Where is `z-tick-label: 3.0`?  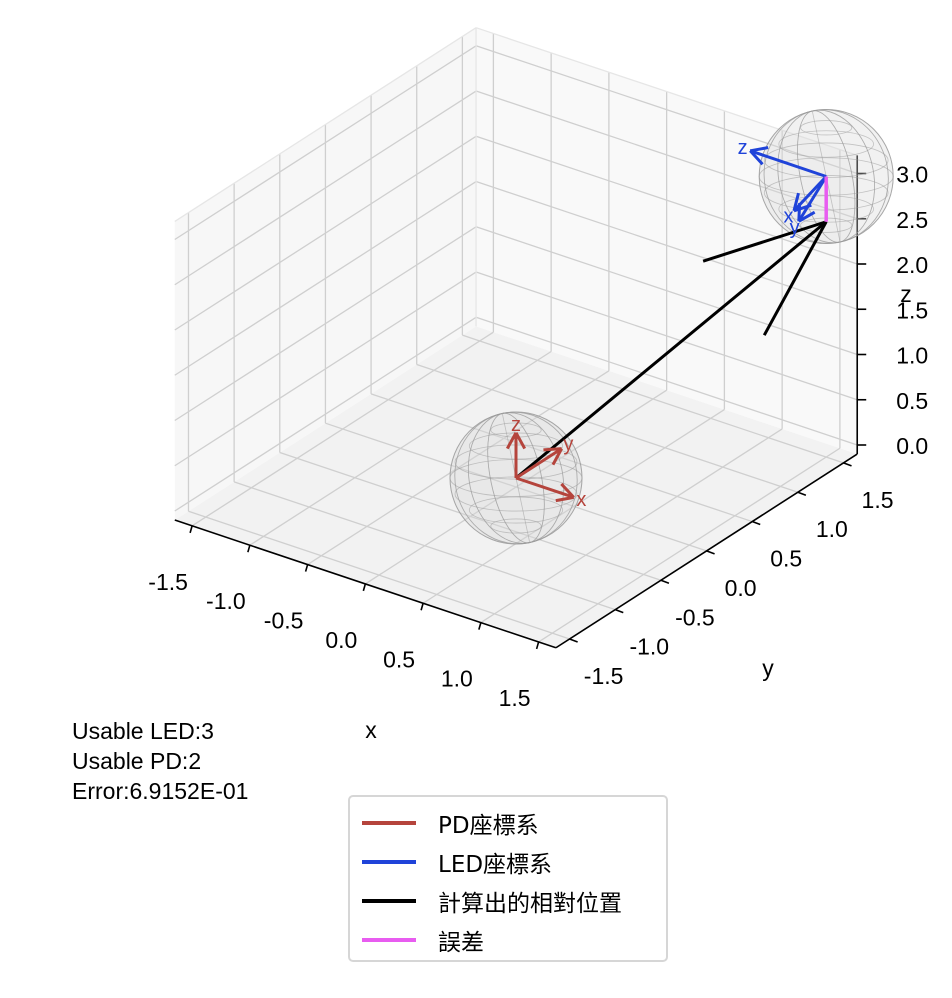
z-tick-label: 3.0 is located at coordinates (912, 175).